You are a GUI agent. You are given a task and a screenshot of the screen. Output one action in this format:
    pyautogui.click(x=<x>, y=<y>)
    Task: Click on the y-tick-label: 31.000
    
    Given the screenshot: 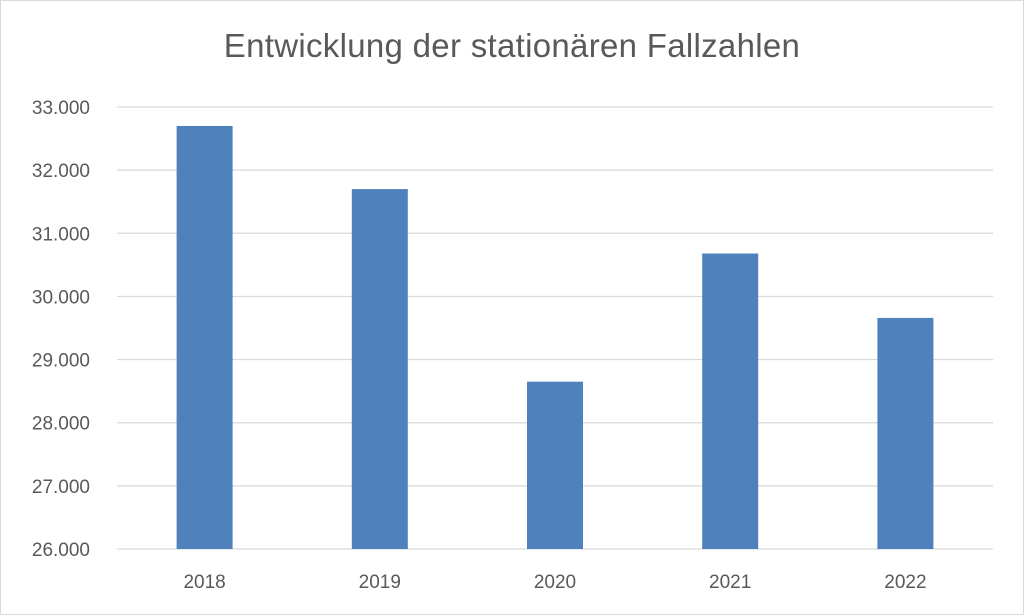 What is the action you would take?
    pyautogui.click(x=61, y=234)
    